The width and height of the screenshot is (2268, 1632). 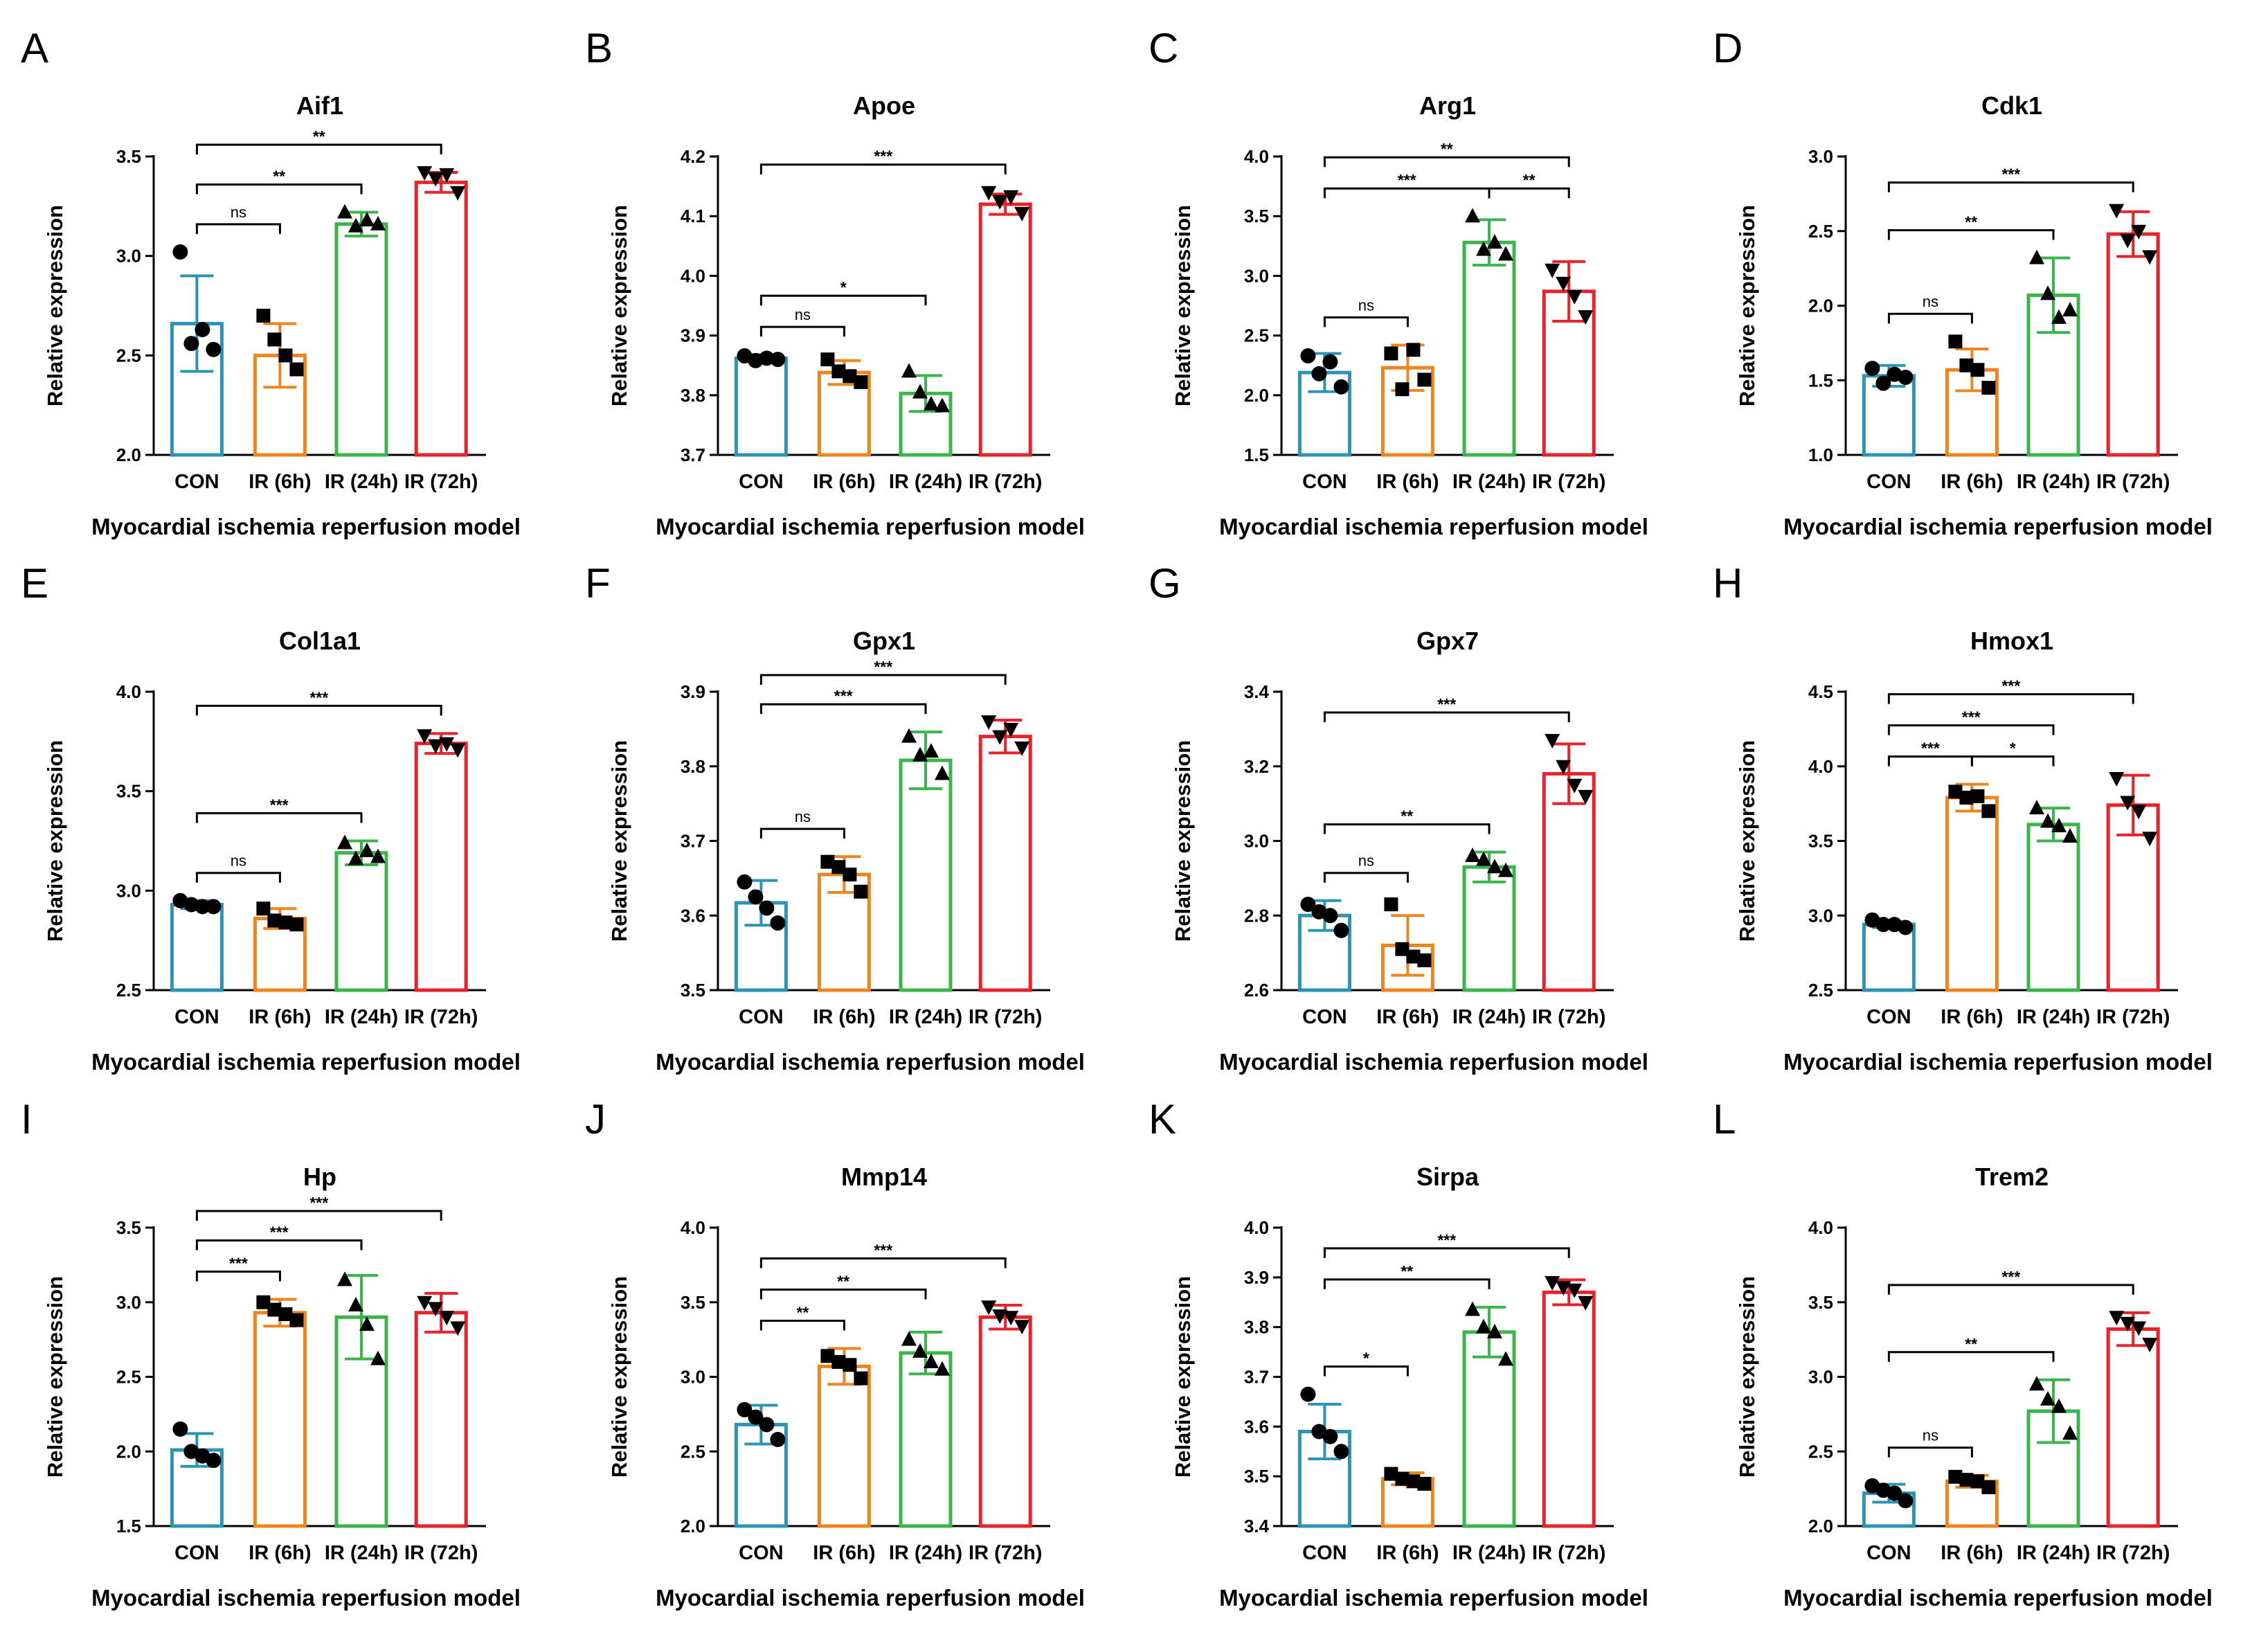 What do you see at coordinates (1447, 641) in the screenshot?
I see `chart-title: Gpx7` at bounding box center [1447, 641].